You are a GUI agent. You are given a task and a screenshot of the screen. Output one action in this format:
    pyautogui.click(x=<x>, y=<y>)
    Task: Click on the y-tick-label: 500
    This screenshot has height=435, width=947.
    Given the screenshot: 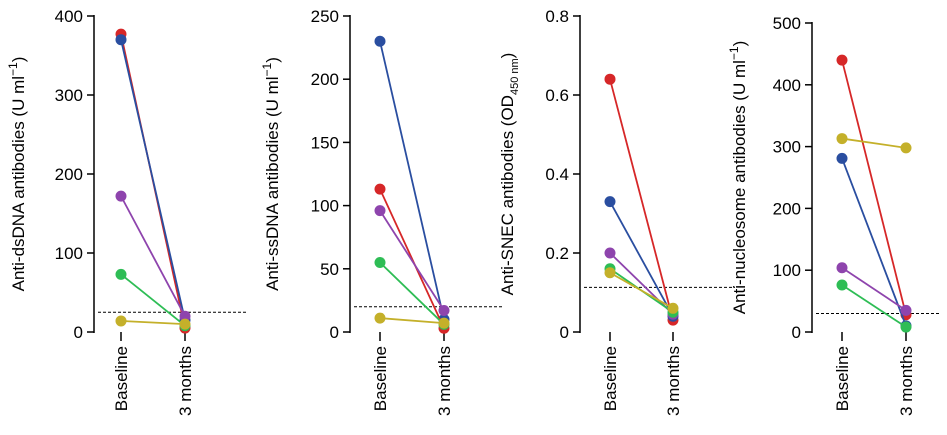 What is the action you would take?
    pyautogui.click(x=787, y=23)
    